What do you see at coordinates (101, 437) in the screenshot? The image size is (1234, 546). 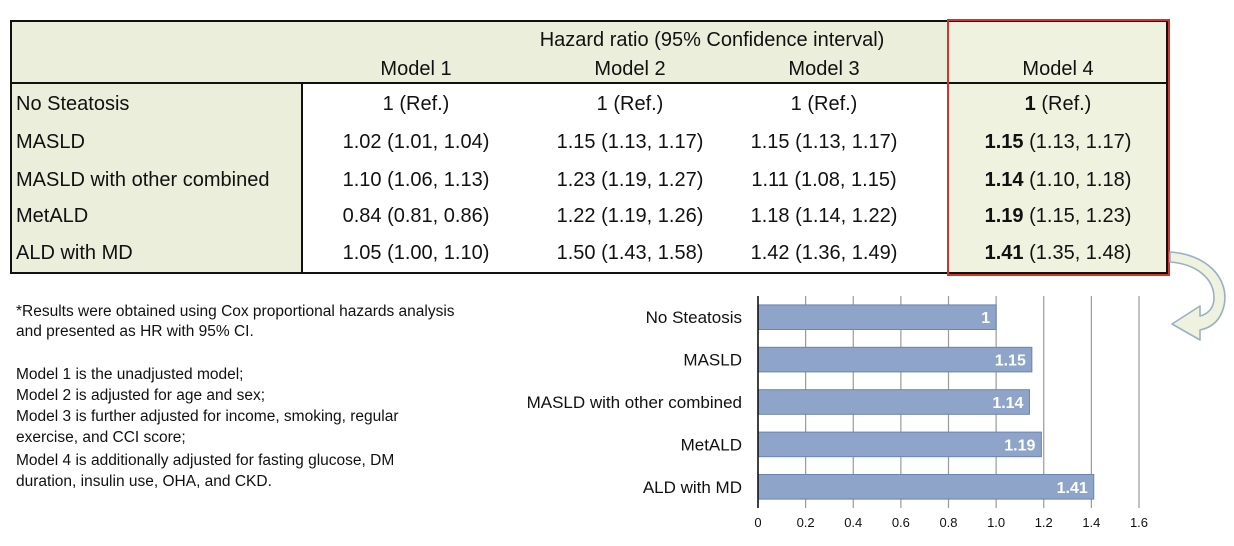 I see `note-model3-cont: exercise, and CCI score;` at bounding box center [101, 437].